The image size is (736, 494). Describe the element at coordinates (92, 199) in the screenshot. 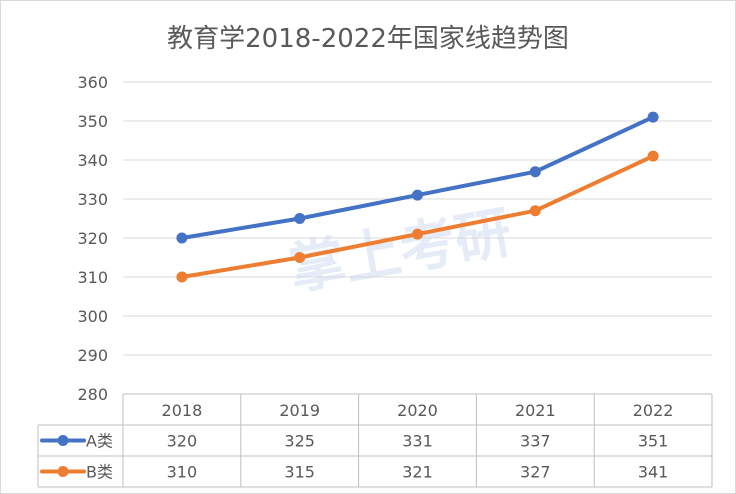

I see `y-tick-label: 330` at that location.